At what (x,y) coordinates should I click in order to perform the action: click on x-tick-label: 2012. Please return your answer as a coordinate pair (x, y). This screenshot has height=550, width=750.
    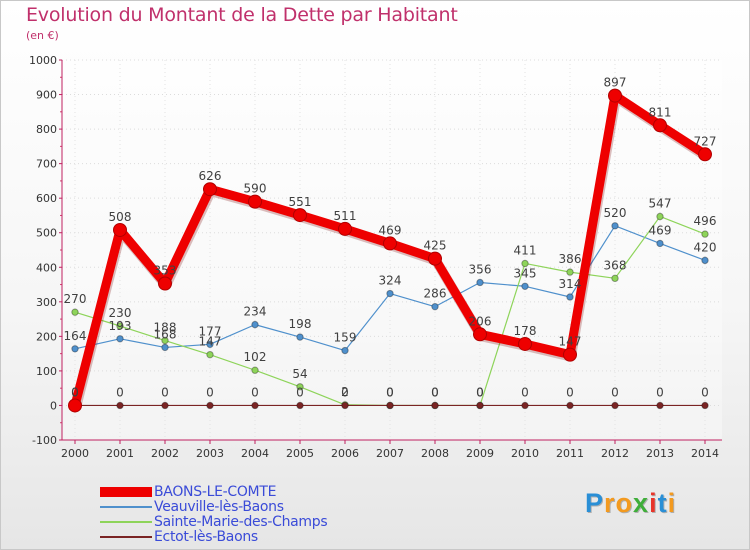
    Looking at the image, I should click on (615, 453).